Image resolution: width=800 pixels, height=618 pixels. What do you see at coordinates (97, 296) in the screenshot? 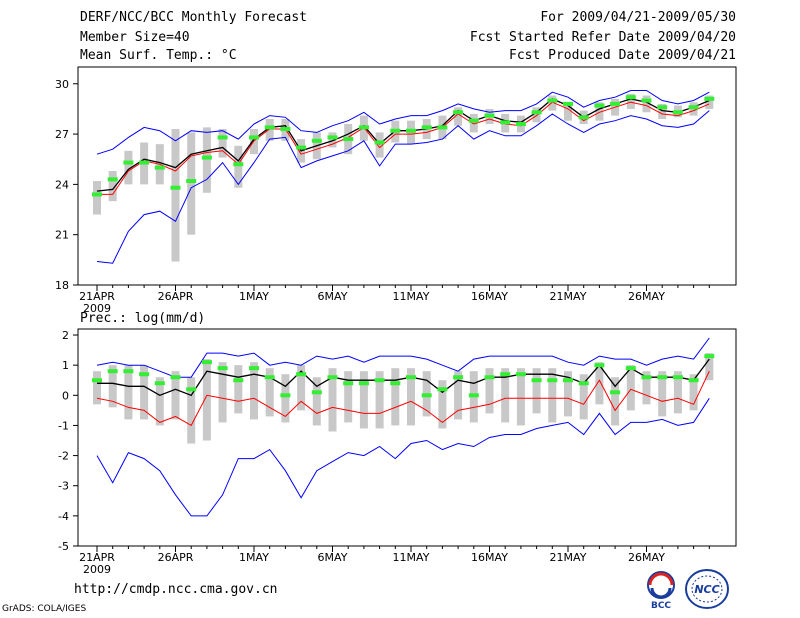
I see `temp-xtick-label: 21APR` at bounding box center [97, 296].